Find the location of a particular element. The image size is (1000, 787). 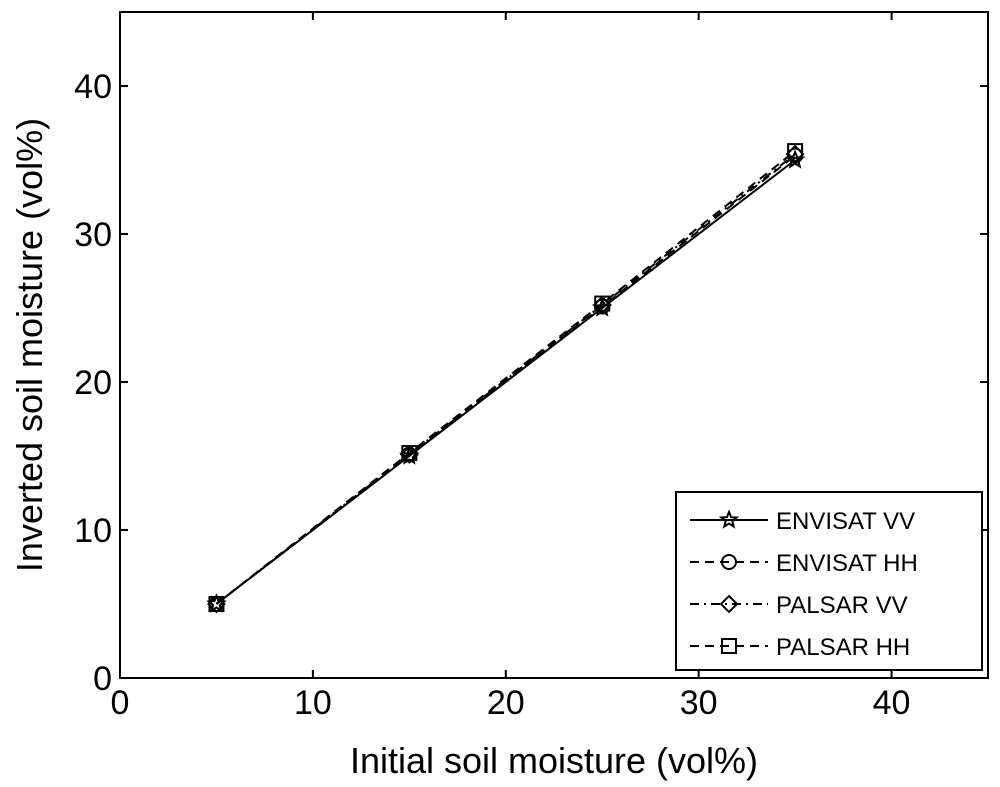

legend-box is located at coordinates (829, 581).